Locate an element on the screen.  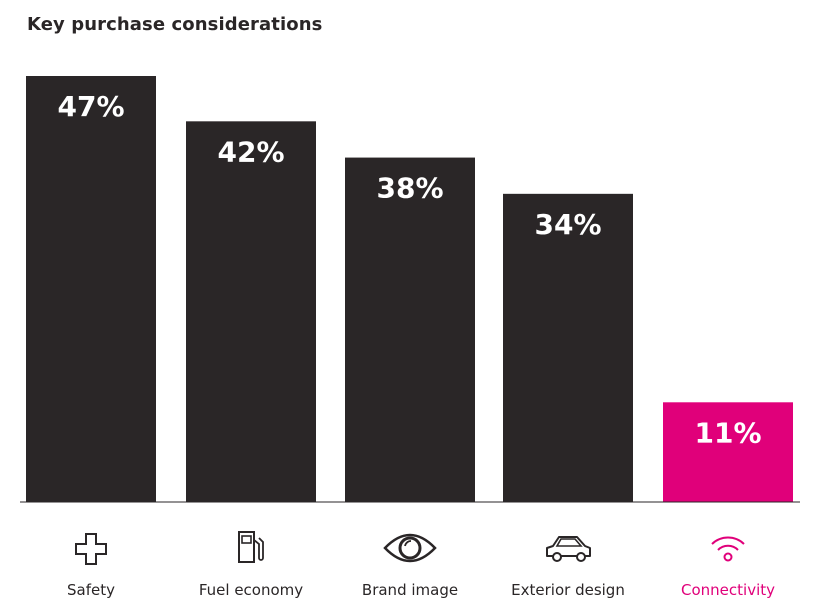
bar-connectivity is located at coordinates (728, 452).